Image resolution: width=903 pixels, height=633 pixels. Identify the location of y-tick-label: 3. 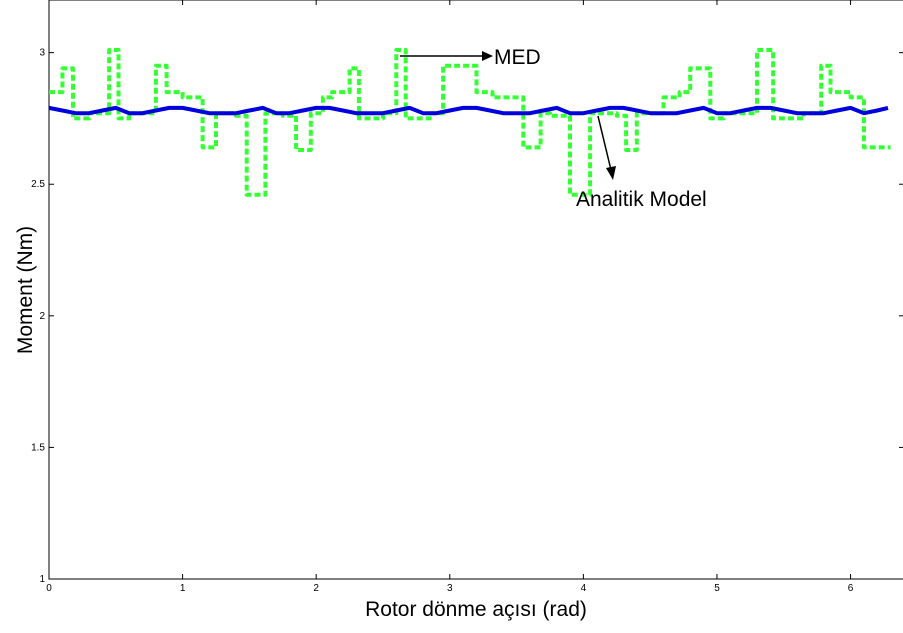
(42, 53).